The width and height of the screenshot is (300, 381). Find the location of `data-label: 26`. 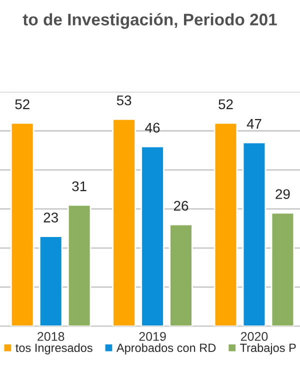

data-label: 26 is located at coordinates (181, 205).